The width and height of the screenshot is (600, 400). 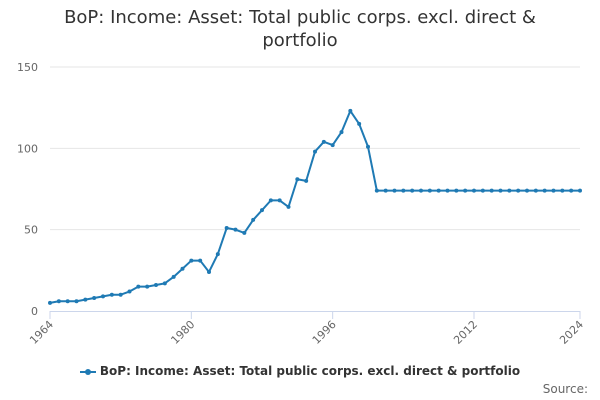 I want to click on y-tick-label: 50, so click(x=31, y=230).